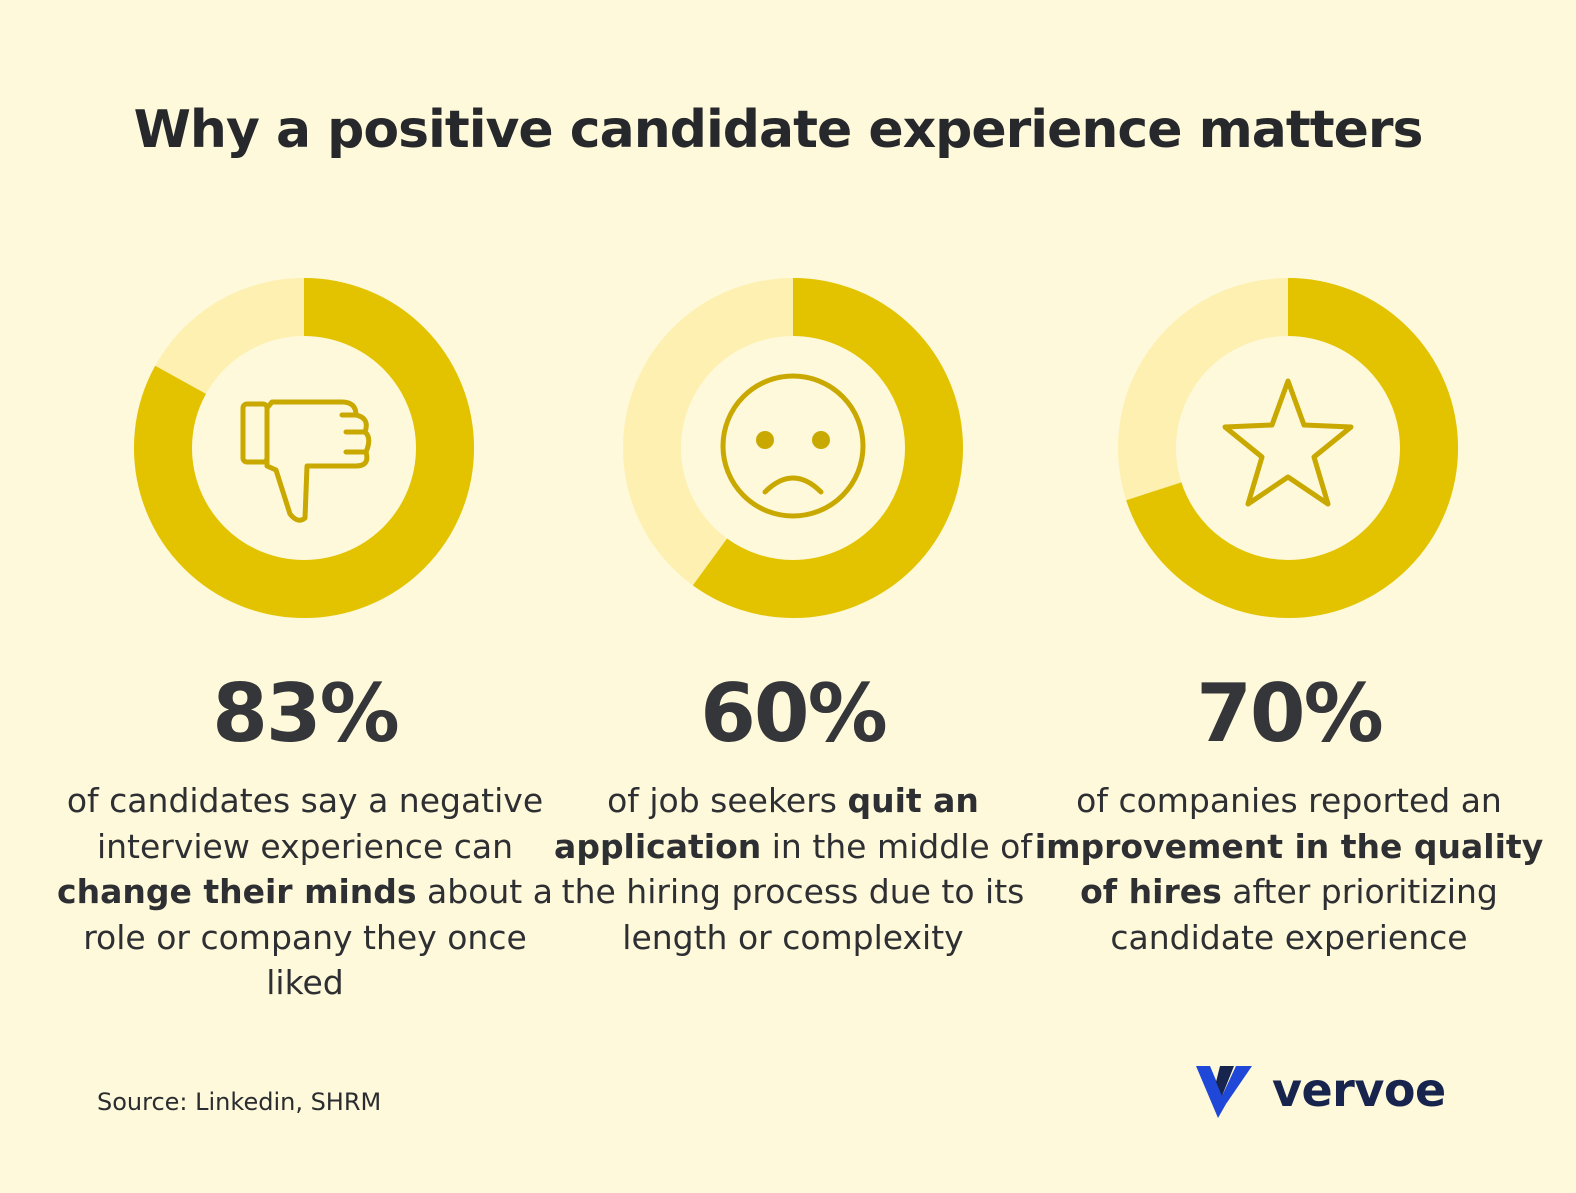  I want to click on description-emphasis: improvement in the quality of hires, so click(1289, 869).